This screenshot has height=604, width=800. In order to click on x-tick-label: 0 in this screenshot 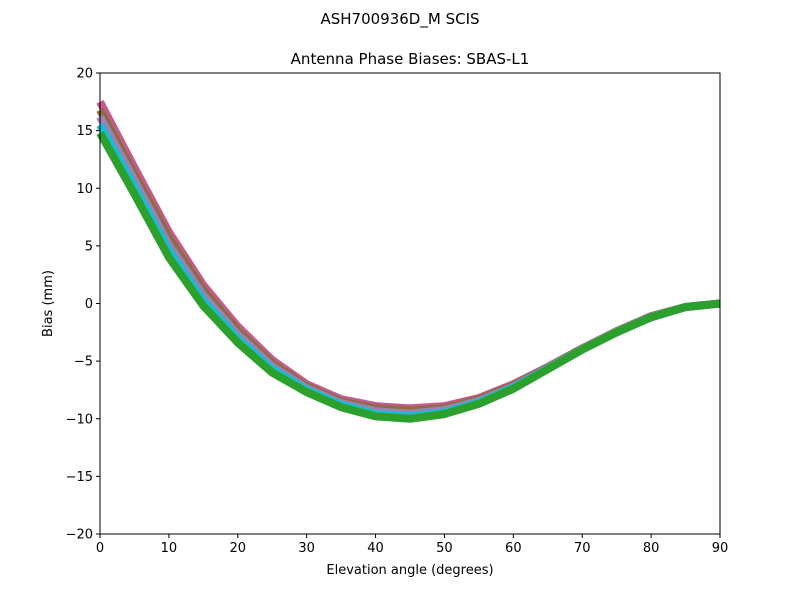, I will do `click(100, 548)`.